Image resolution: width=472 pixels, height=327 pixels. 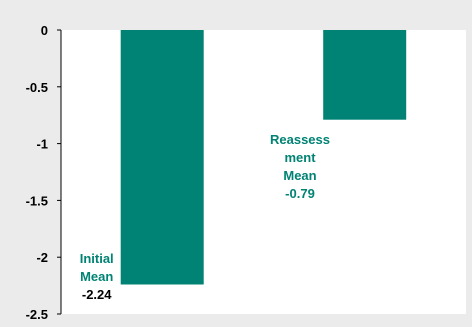 What do you see at coordinates (300, 193) in the screenshot?
I see `data-label-reassessment-line-4: -0.79` at bounding box center [300, 193].